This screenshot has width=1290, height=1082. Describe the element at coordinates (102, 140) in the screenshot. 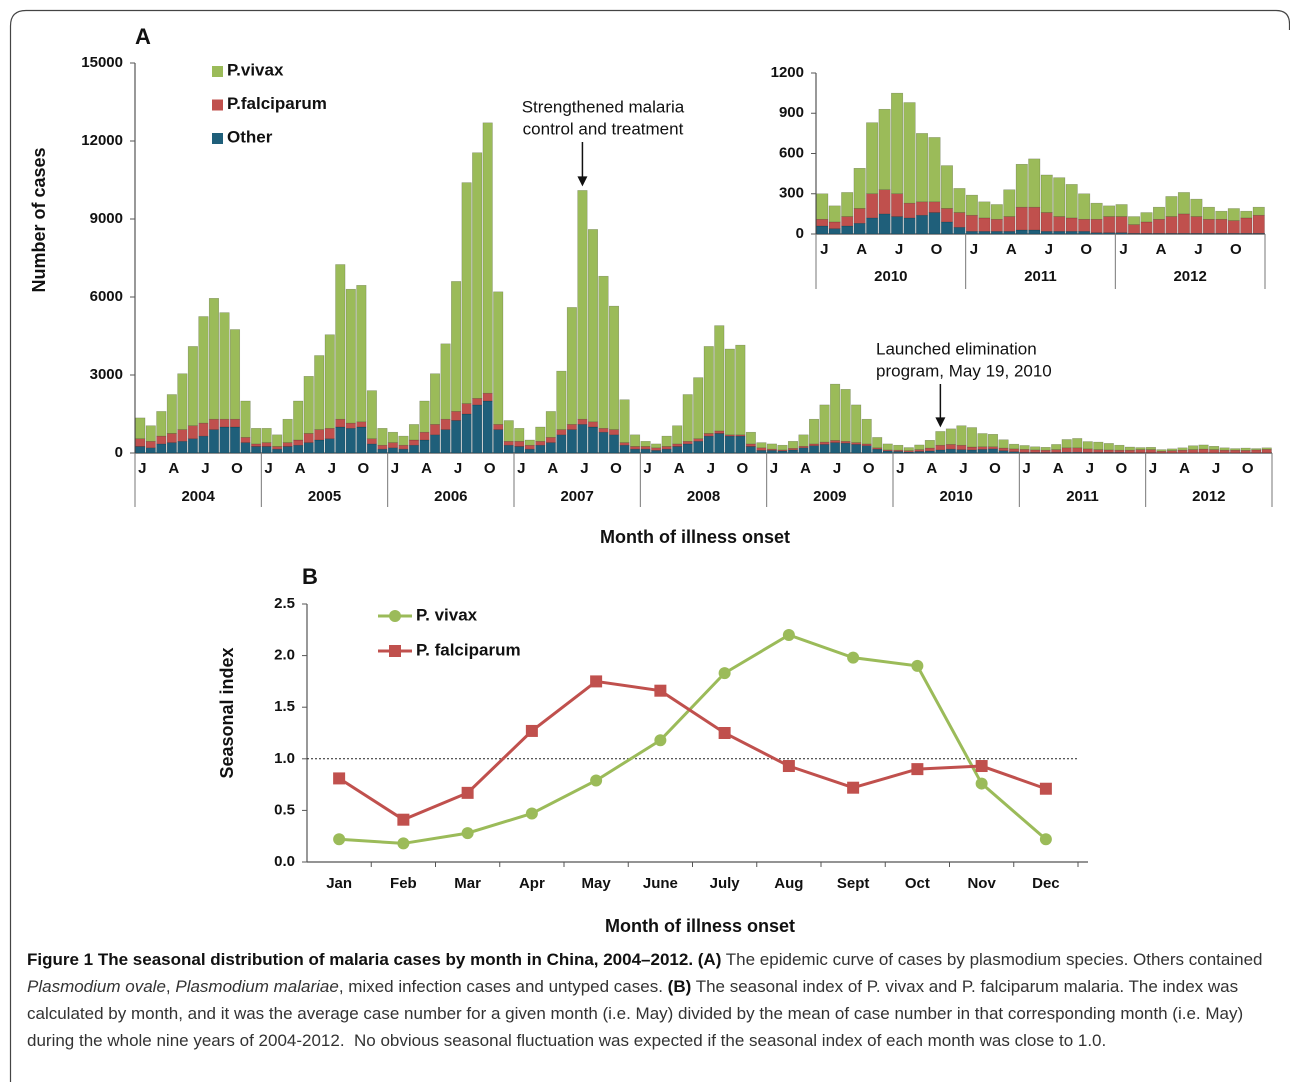

I see `y-tick-label: 12000` at that location.